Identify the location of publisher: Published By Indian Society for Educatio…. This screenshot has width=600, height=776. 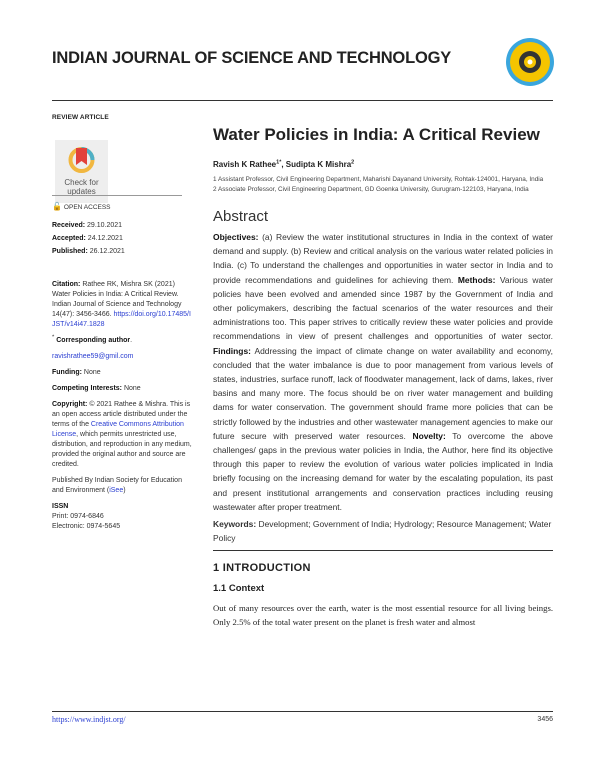
(117, 485).